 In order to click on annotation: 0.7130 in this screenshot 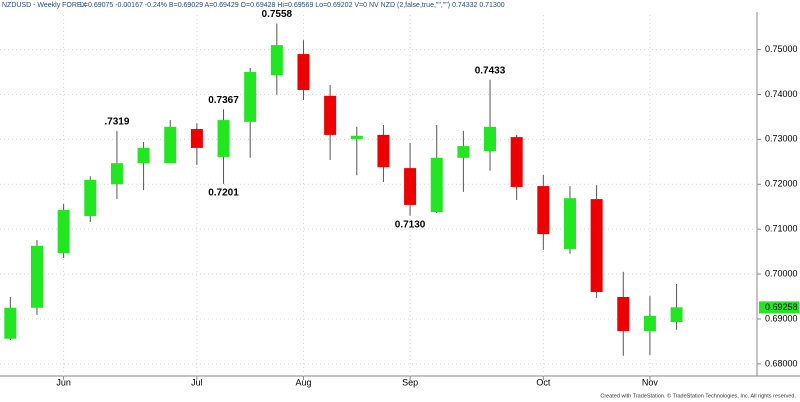, I will do `click(410, 224)`.